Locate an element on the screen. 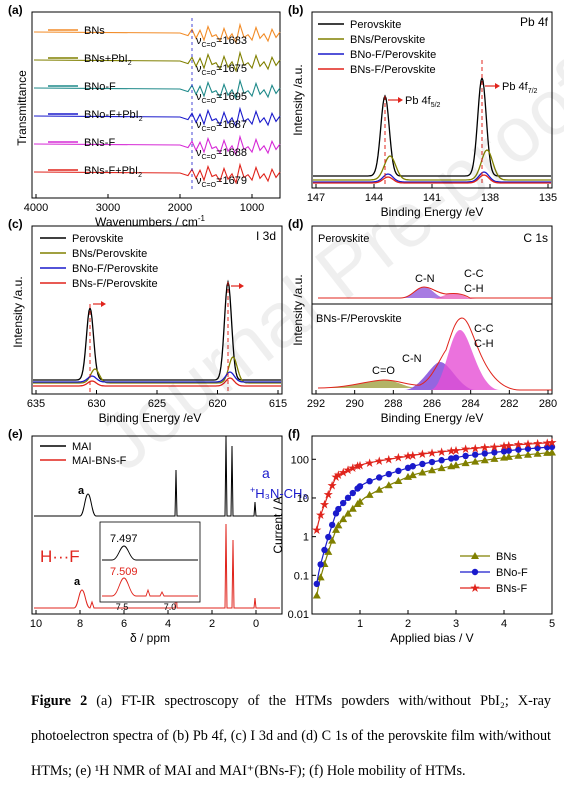 The height and width of the screenshot is (812, 564). panel-c-frame is located at coordinates (157, 310).